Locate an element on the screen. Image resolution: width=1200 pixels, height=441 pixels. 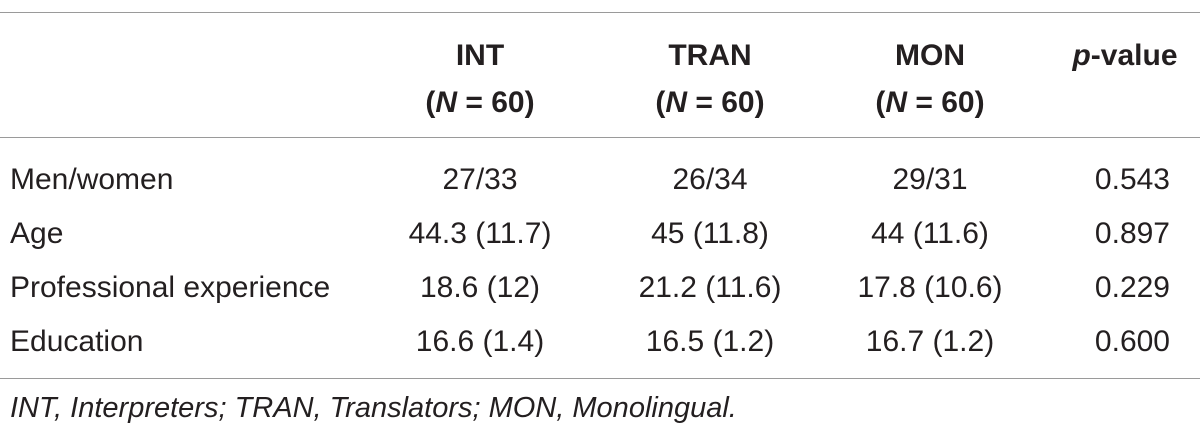
cell-int: 16.6 (1.4) is located at coordinates (480, 341).